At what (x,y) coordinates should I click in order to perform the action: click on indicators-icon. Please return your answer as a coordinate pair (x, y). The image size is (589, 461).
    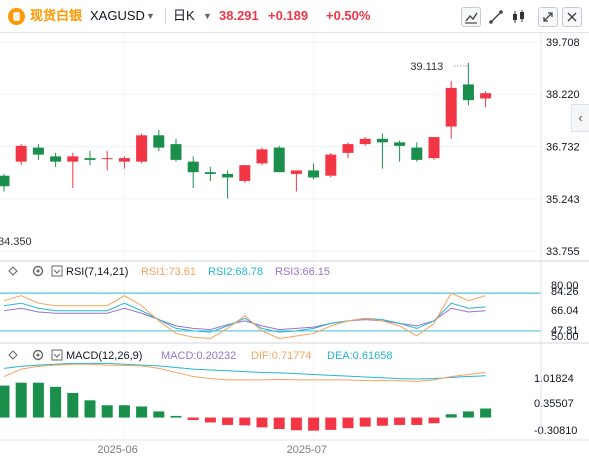
    Looking at the image, I should click on (471, 18).